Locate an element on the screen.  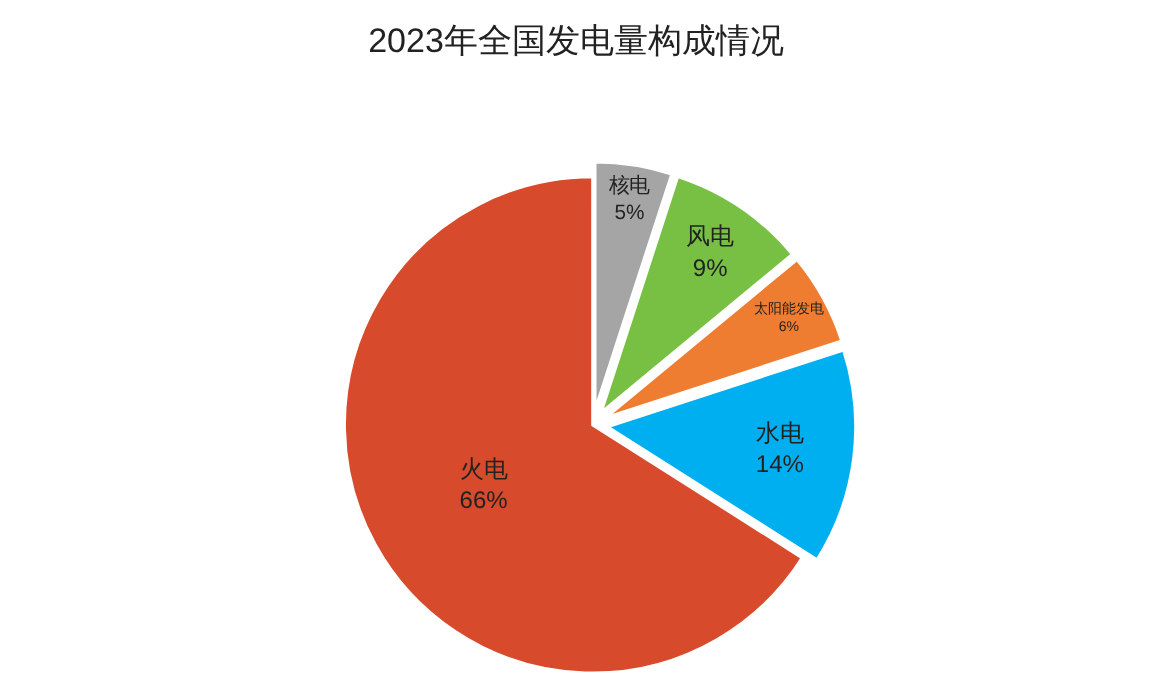
data-label: 5% is located at coordinates (629, 213).